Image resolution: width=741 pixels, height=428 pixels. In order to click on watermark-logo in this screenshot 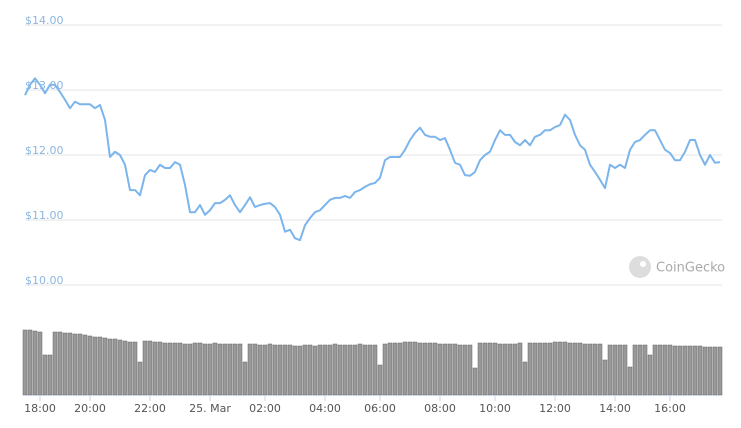, I will do `click(640, 267)`.